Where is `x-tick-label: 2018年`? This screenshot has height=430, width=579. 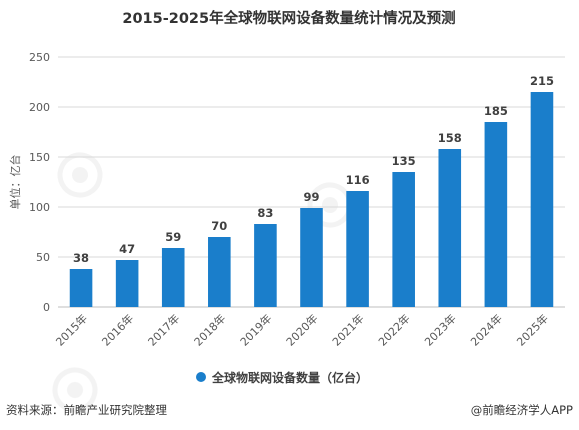 x-tick-label: 2018年 is located at coordinates (209, 329).